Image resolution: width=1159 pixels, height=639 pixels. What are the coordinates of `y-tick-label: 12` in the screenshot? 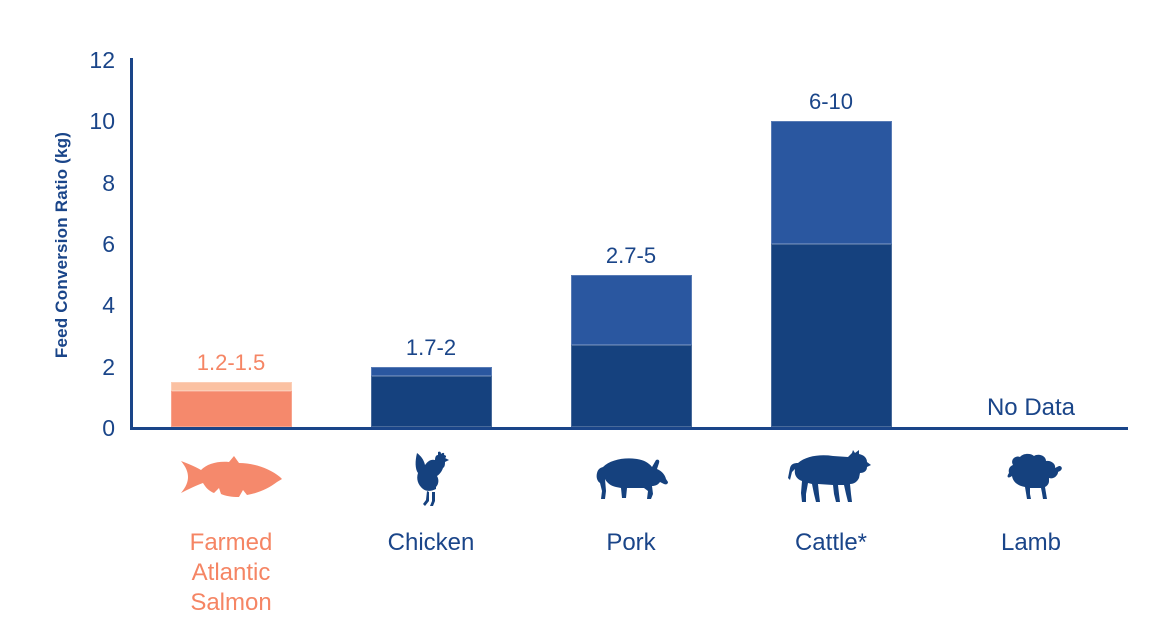 It's located at (102, 59).